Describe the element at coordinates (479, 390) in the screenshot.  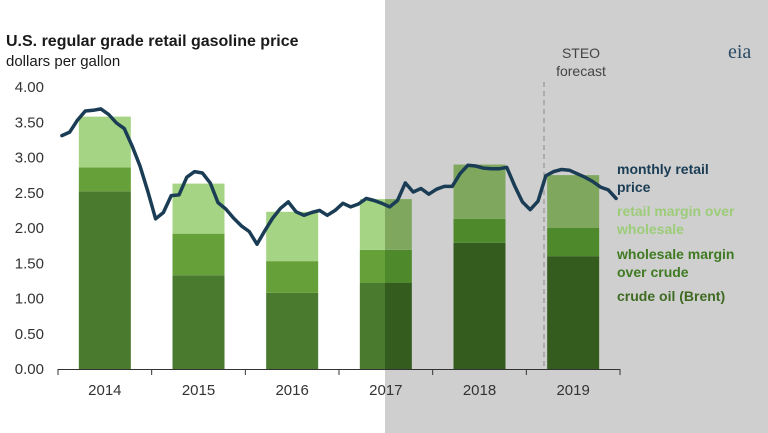
I see `x-tick-label: 2018` at that location.